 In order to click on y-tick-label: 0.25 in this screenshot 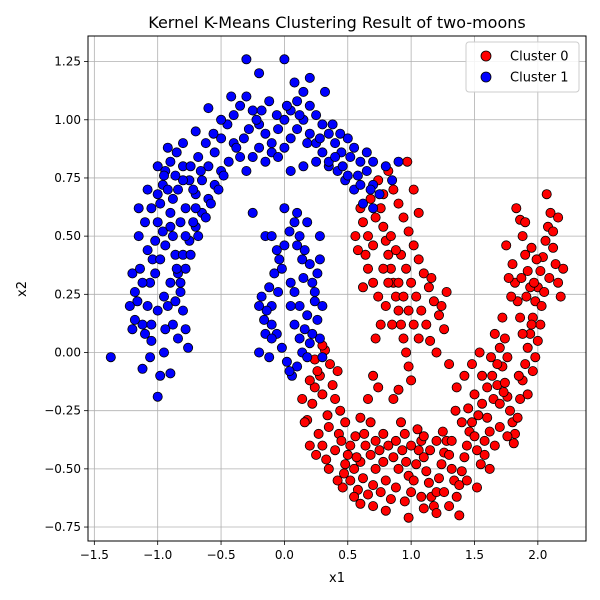, I will do `click(67, 294)`.